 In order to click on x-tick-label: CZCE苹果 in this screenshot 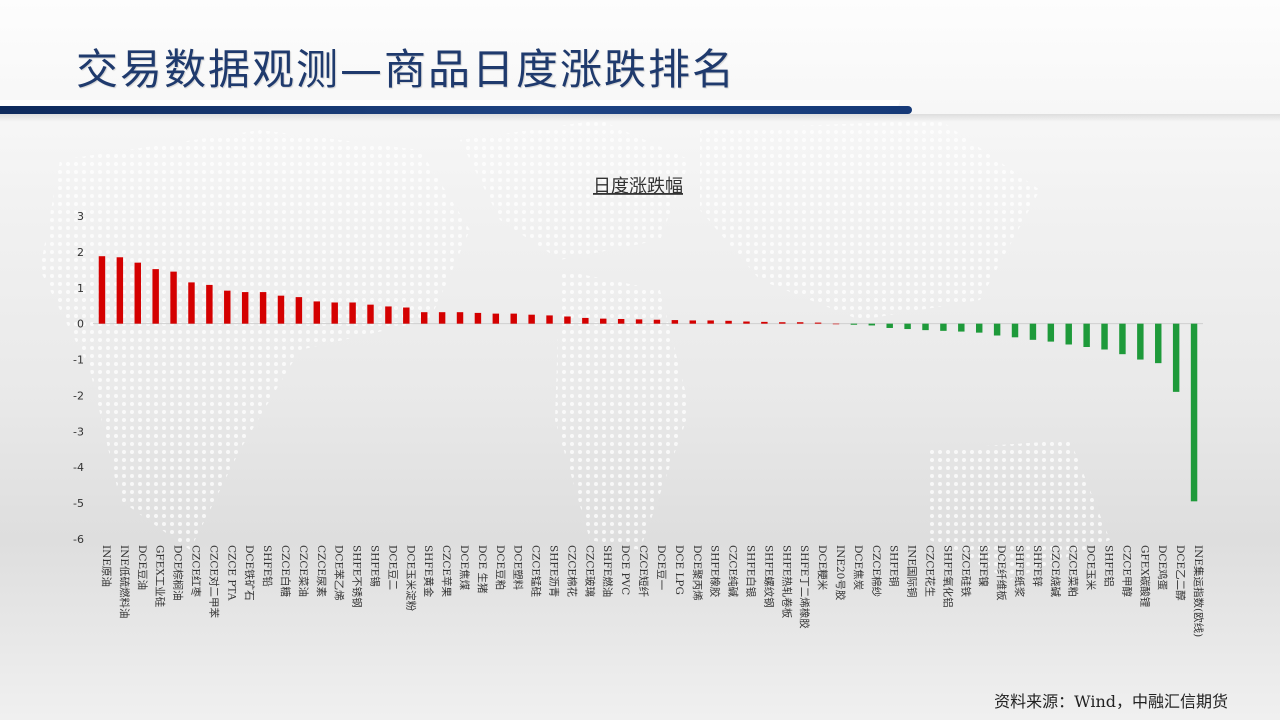, I will do `click(446, 571)`.